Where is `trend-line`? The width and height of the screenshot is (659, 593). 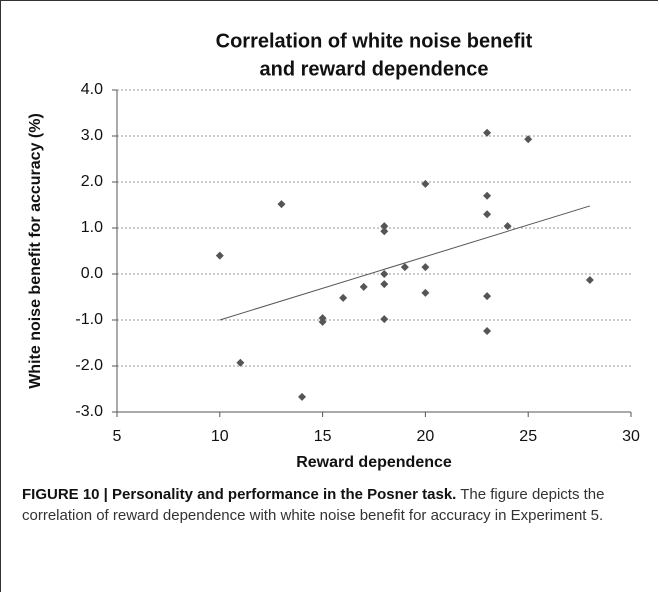
trend-line is located at coordinates (405, 263).